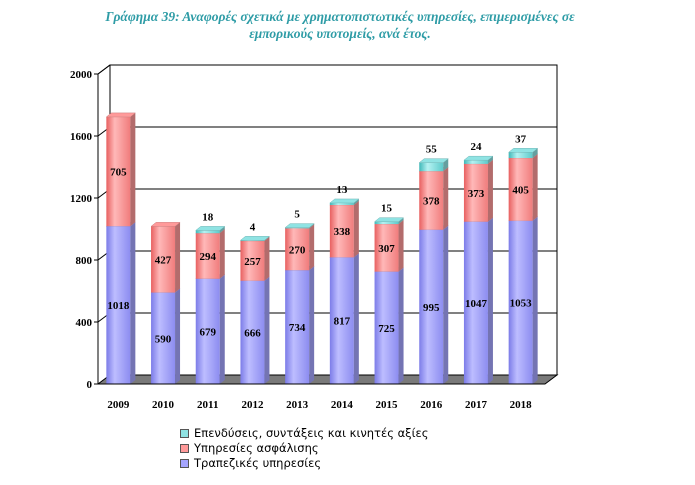 This screenshot has height=485, width=695. I want to click on value-label: 734, so click(297, 328).